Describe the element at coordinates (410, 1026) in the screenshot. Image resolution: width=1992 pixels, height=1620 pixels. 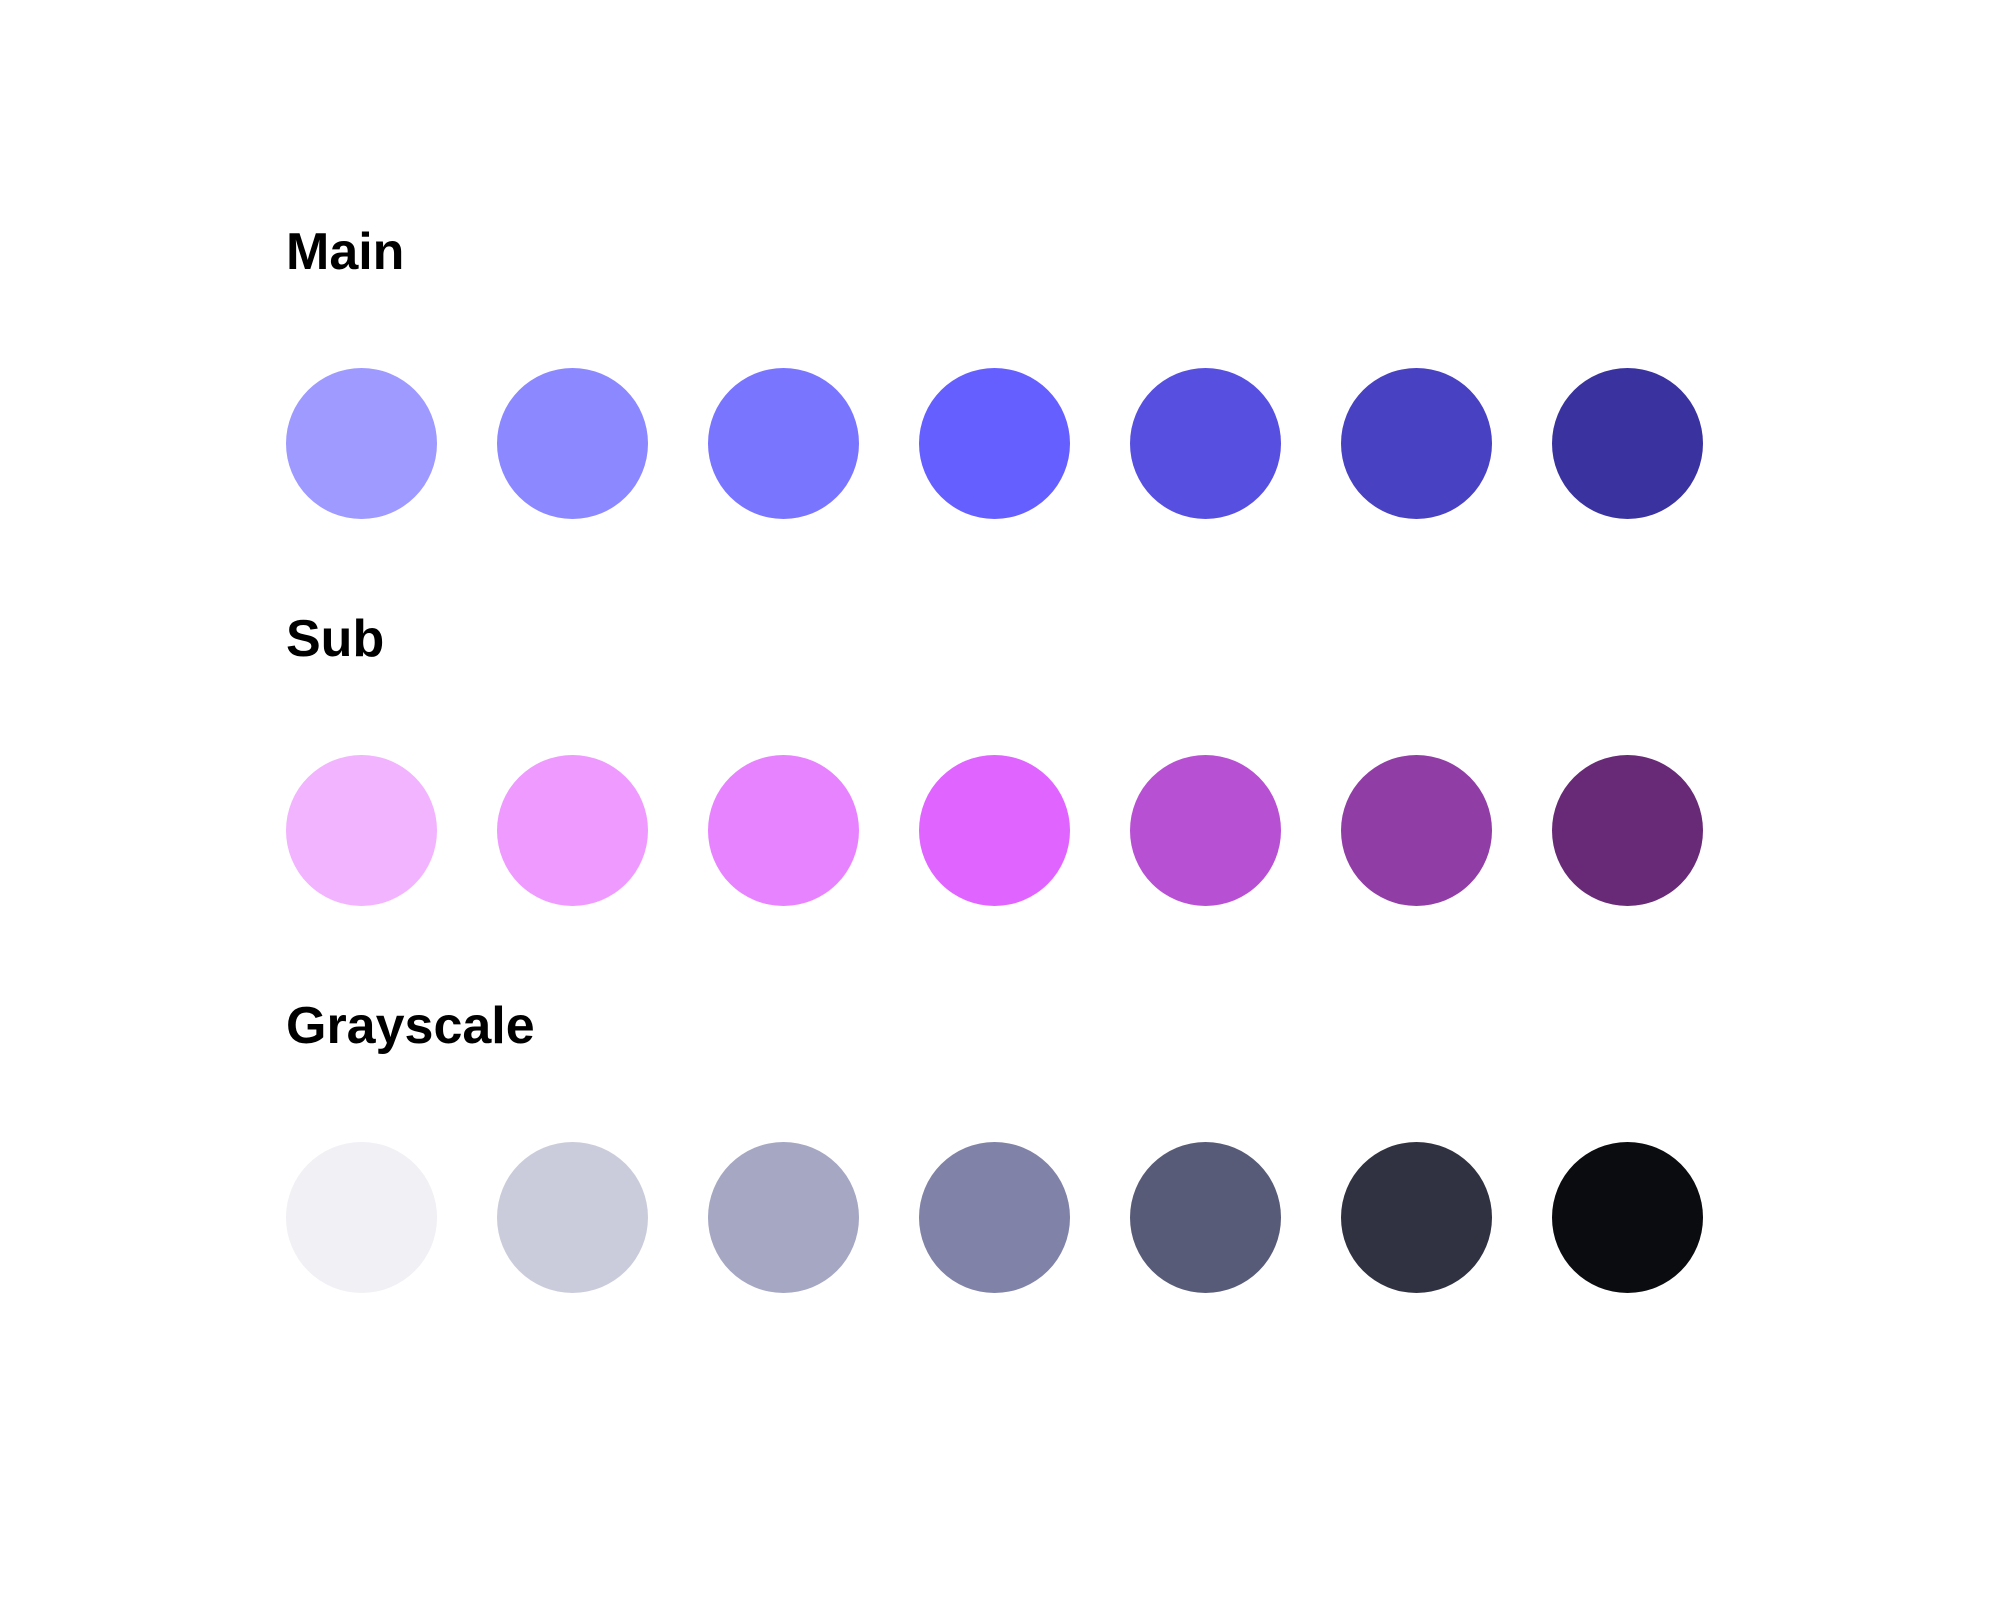
I see `grayscale-section-title: Grayscale` at that location.